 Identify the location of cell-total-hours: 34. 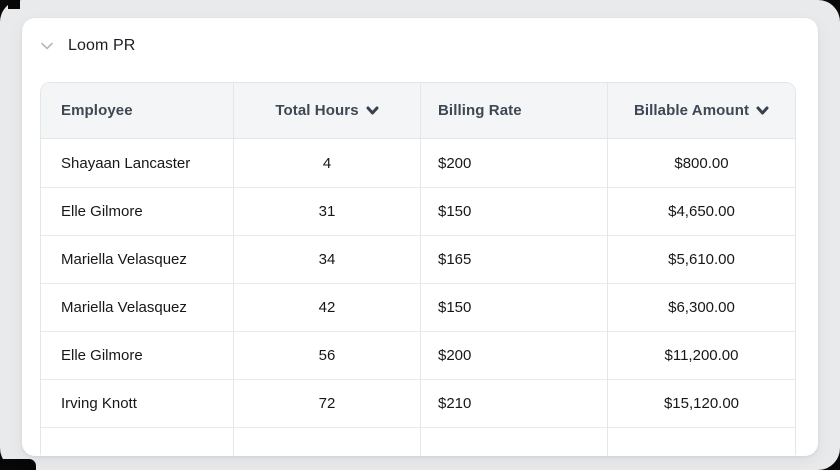
(326, 259).